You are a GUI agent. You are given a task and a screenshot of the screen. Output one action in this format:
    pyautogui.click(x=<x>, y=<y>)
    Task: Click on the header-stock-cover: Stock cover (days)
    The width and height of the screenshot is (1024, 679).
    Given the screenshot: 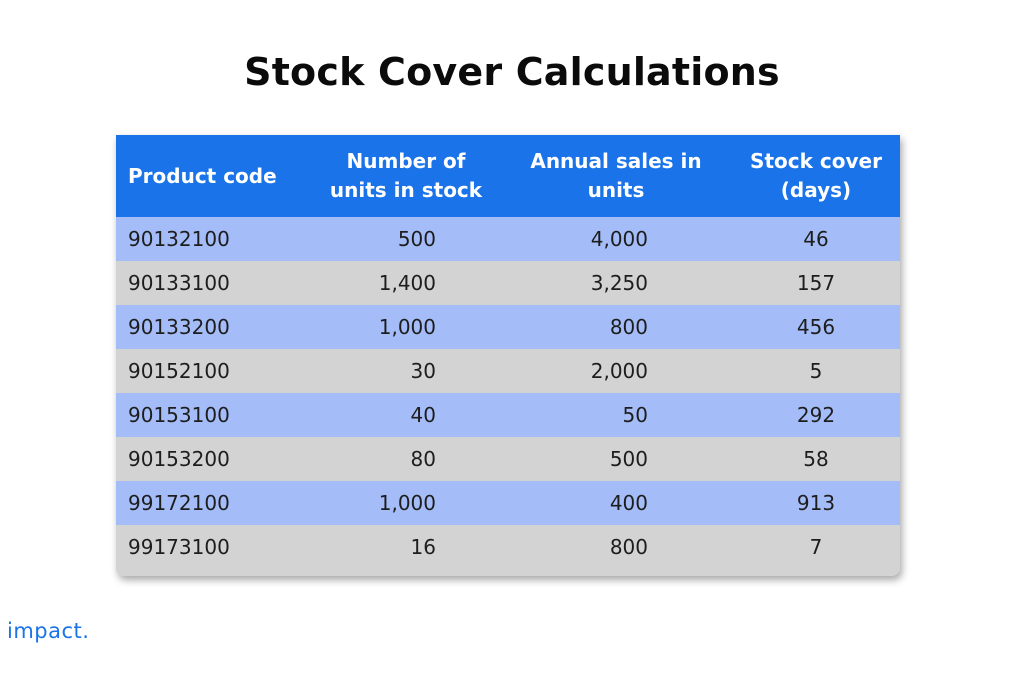 What is the action you would take?
    pyautogui.click(x=816, y=175)
    